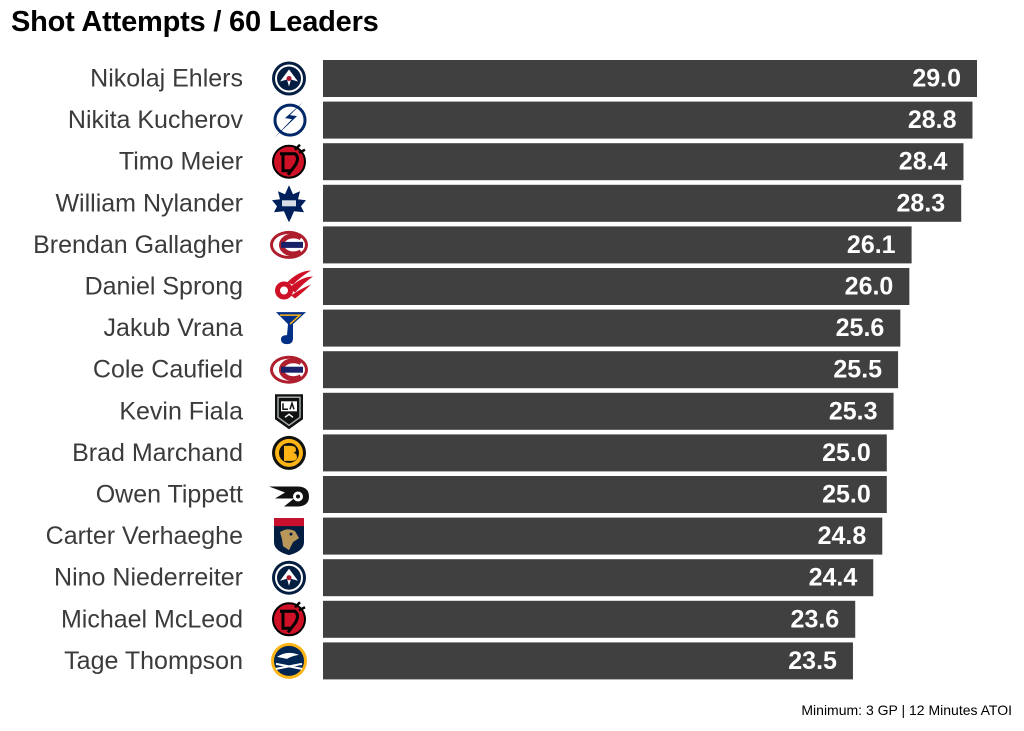 This screenshot has height=731, width=1024. What do you see at coordinates (289, 660) in the screenshot?
I see `buffalo-sabres-logo-icon` at bounding box center [289, 660].